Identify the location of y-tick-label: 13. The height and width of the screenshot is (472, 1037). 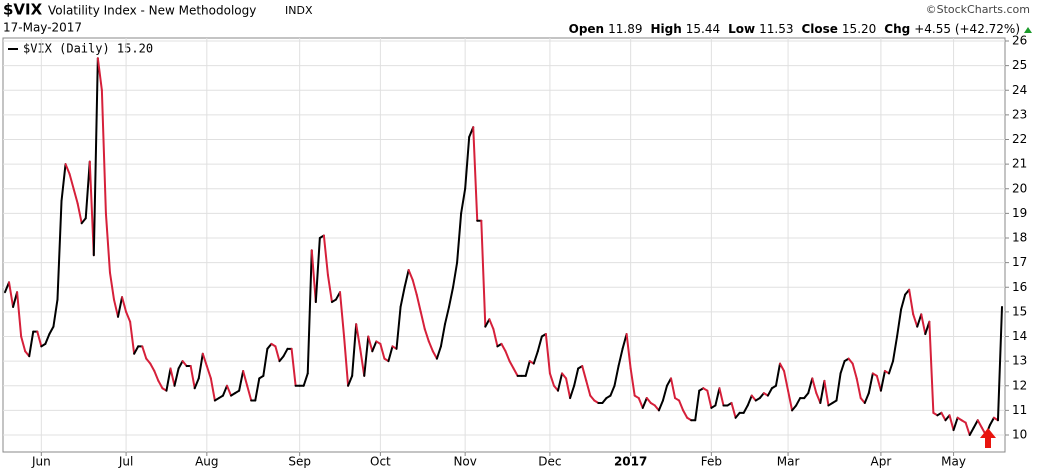
(1019, 361).